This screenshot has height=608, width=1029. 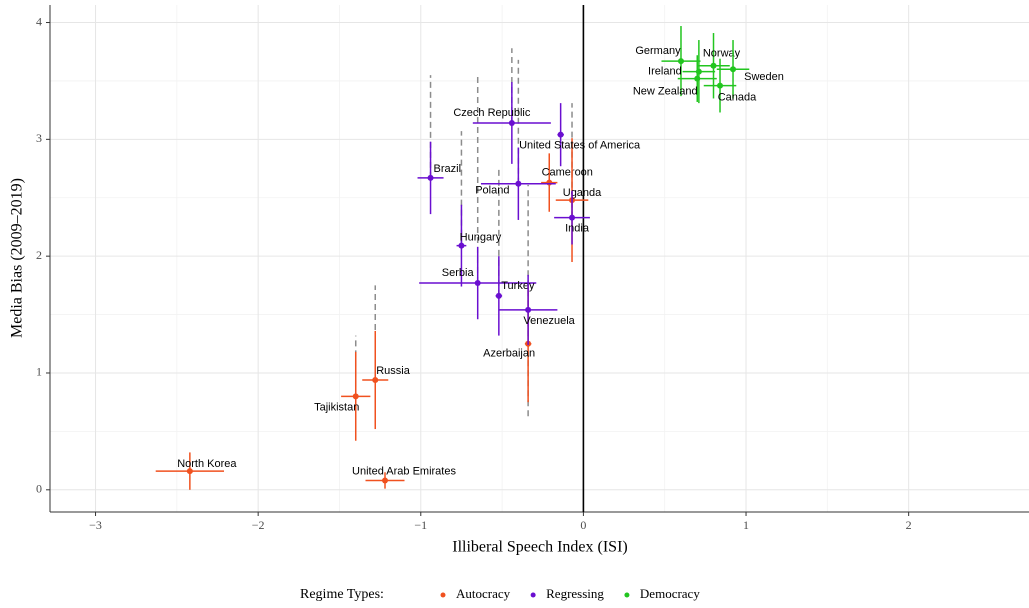 What do you see at coordinates (393, 371) in the screenshot?
I see `point-label: Russia` at bounding box center [393, 371].